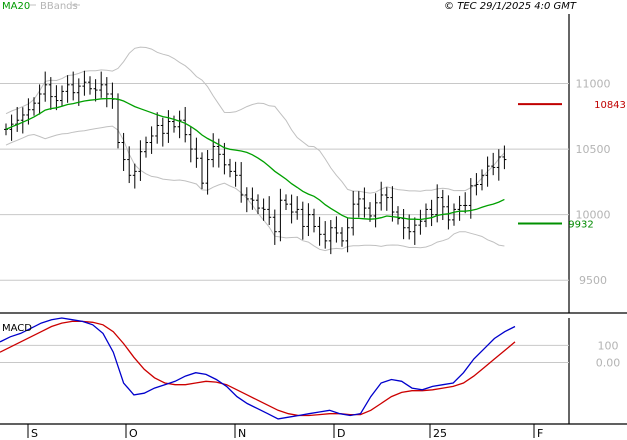 The width and height of the screenshot is (627, 440). Describe the element at coordinates (59, 6) in the screenshot. I see `bbands-legend: BBands` at that location.